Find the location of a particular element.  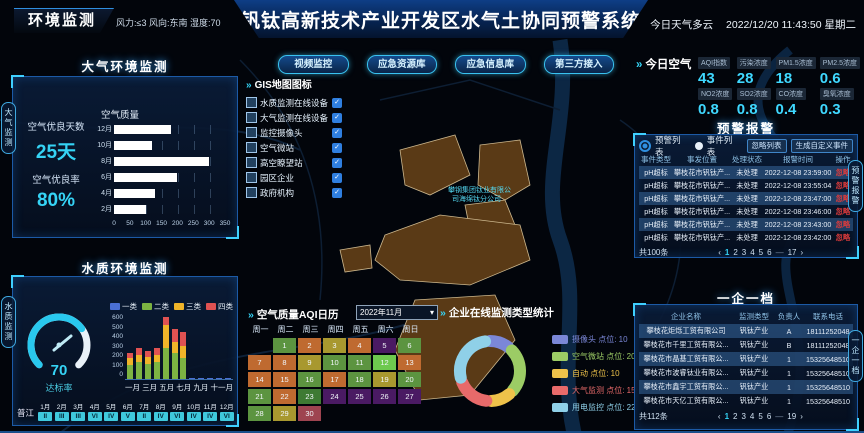

calendar-day: 11 is located at coordinates (359, 362).